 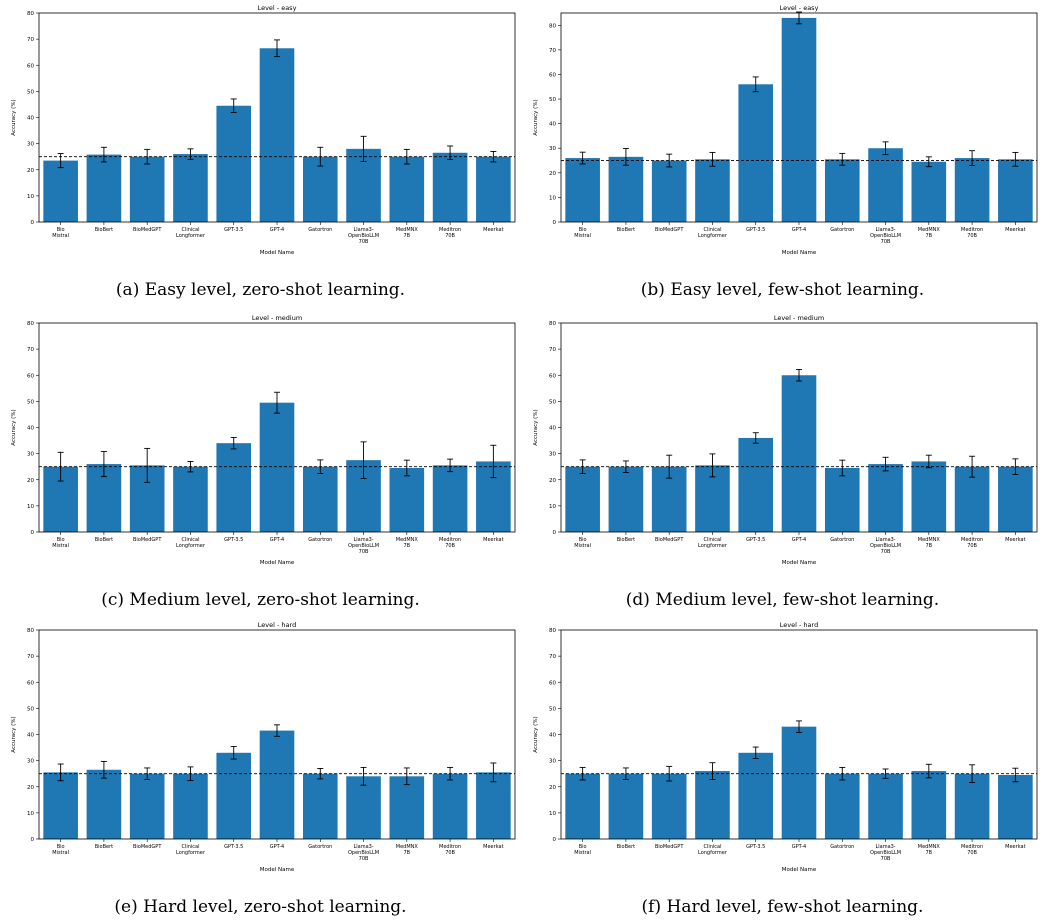 I want to click on chart-title: Level - easy, so click(x=277, y=8).